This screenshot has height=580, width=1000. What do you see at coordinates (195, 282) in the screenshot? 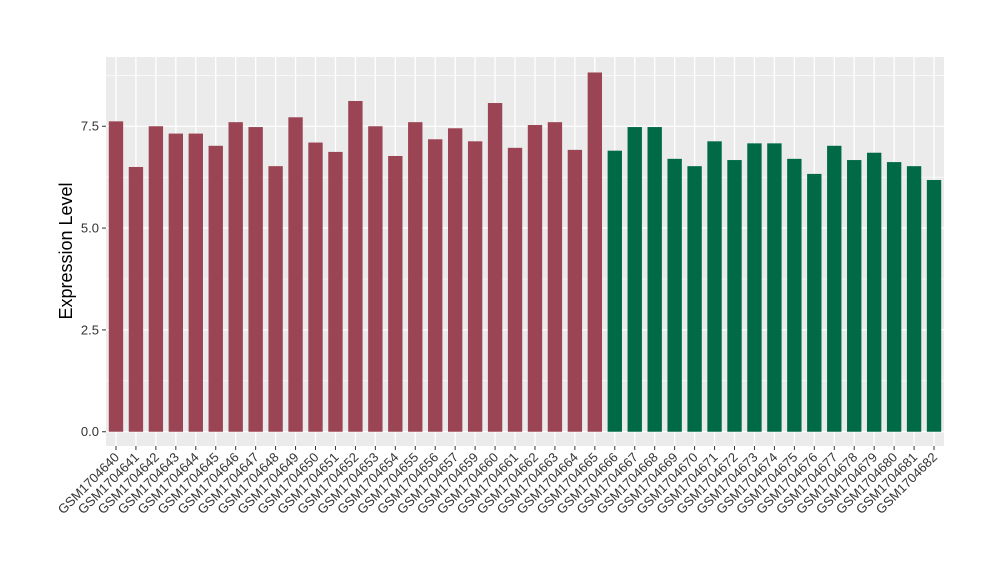
I see `bar-GSM1704644` at bounding box center [195, 282].